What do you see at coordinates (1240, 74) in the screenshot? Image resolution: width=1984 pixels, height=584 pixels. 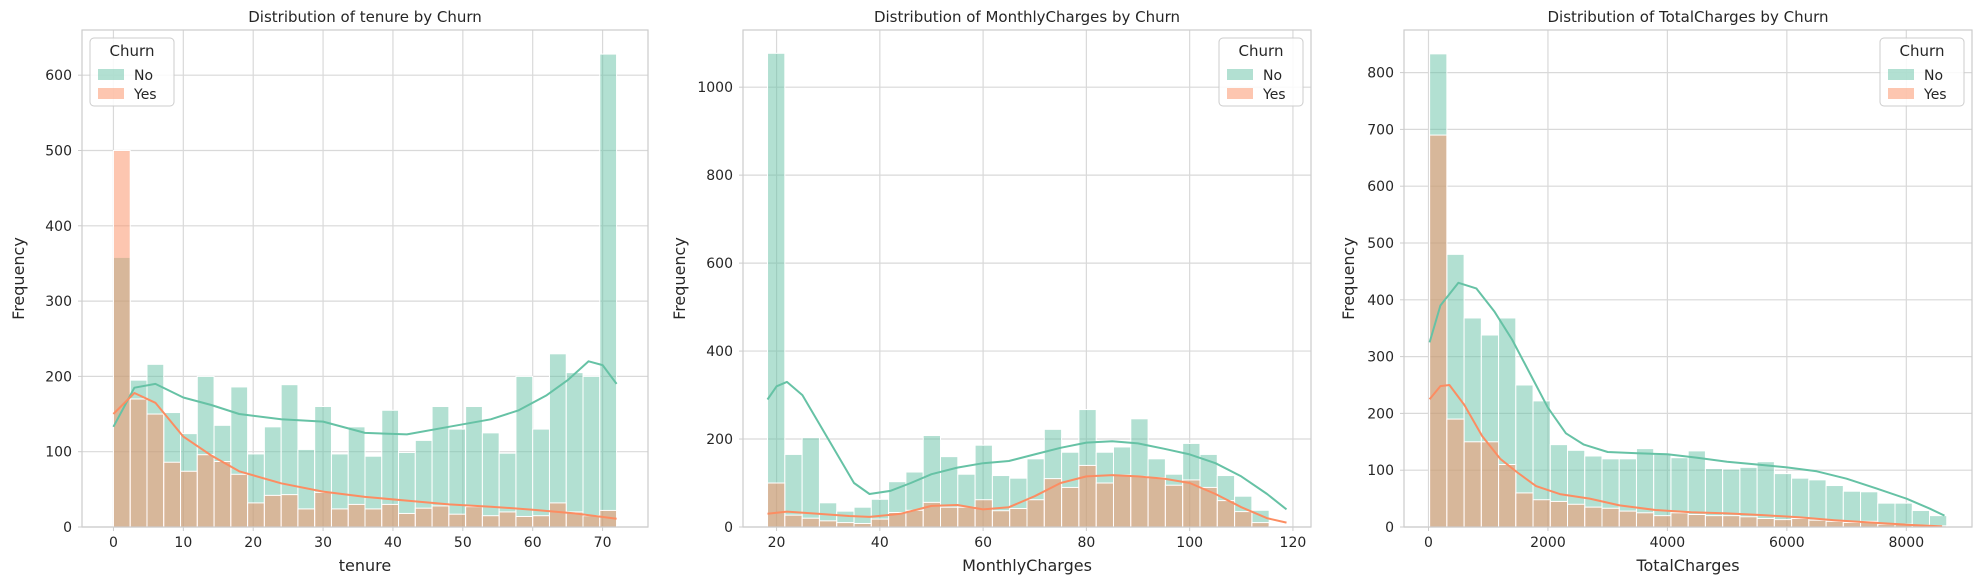 I see `legend-swatch-no` at bounding box center [1240, 74].